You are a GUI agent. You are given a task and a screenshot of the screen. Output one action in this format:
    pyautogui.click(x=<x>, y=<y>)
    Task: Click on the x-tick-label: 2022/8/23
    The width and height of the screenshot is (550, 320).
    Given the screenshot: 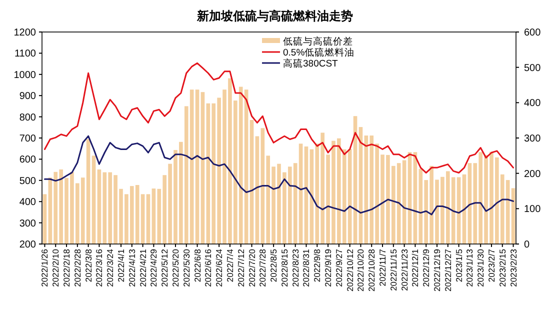 What is the action you would take?
    pyautogui.click(x=295, y=267)
    